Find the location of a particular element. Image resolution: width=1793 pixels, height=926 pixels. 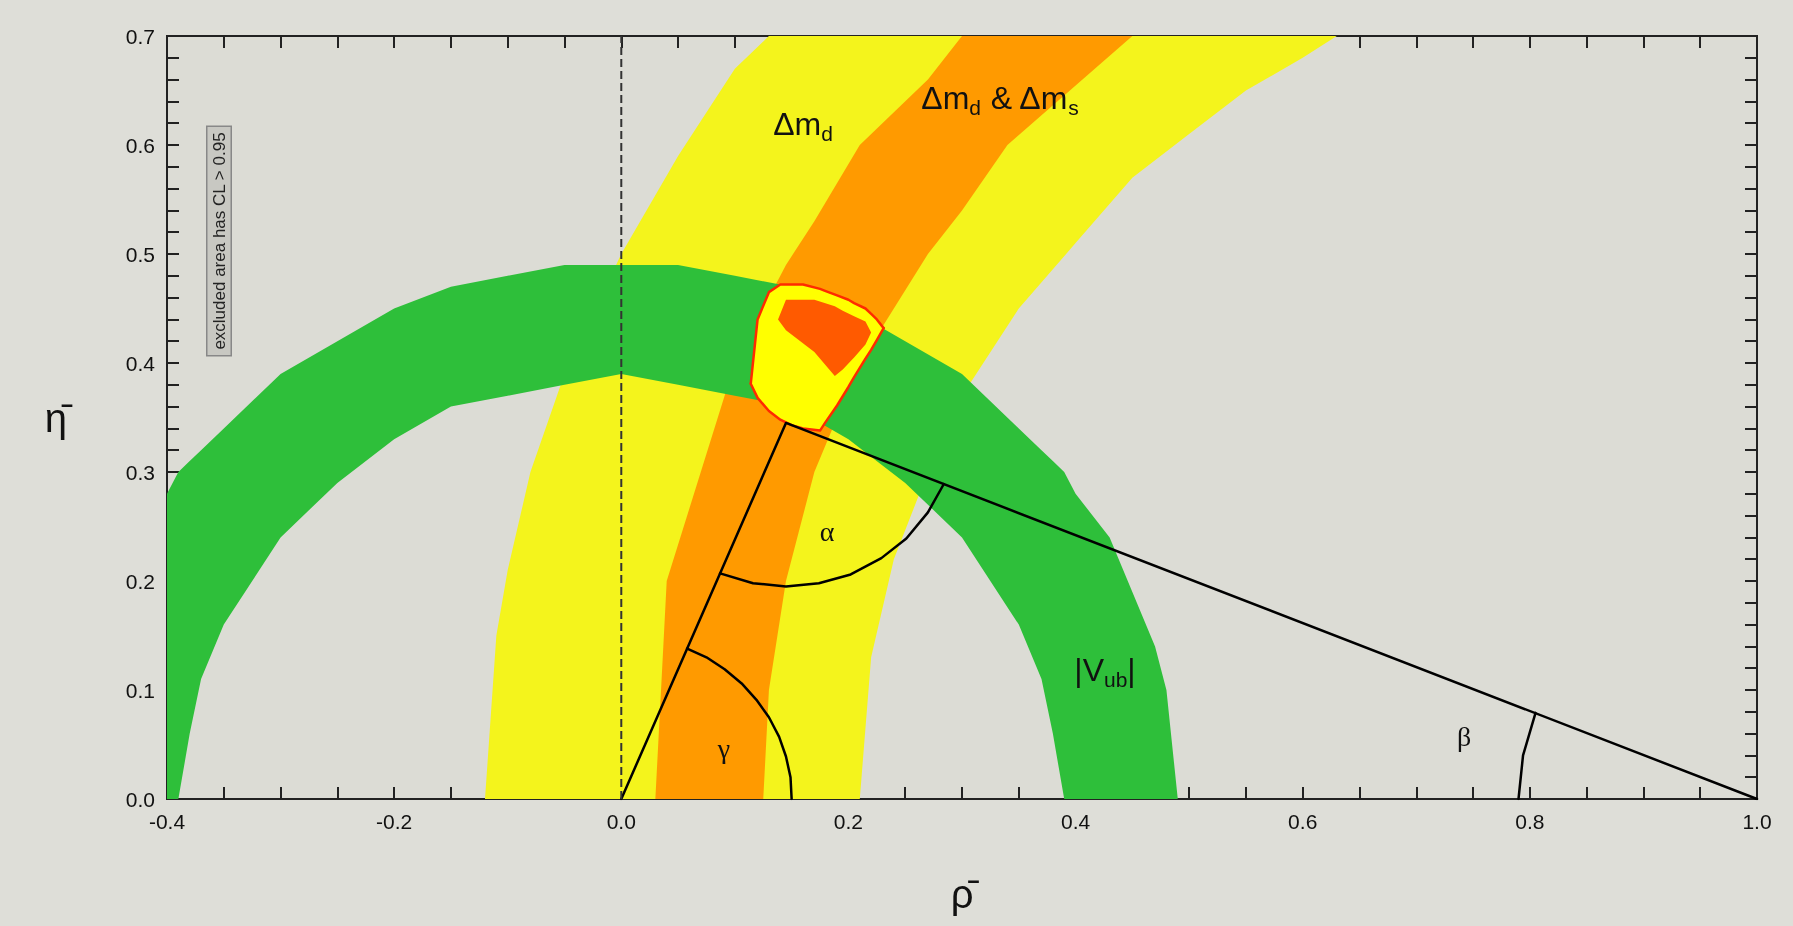

annotation: β is located at coordinates (1464, 736).